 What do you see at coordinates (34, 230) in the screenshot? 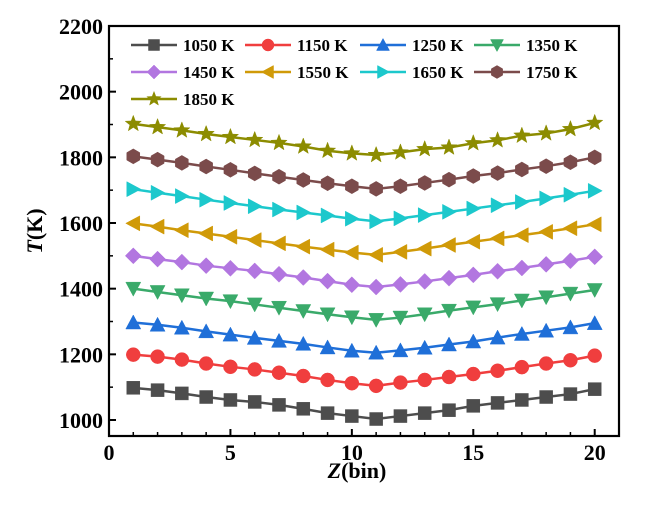
I see `y-axis-label: T(K)` at bounding box center [34, 230].